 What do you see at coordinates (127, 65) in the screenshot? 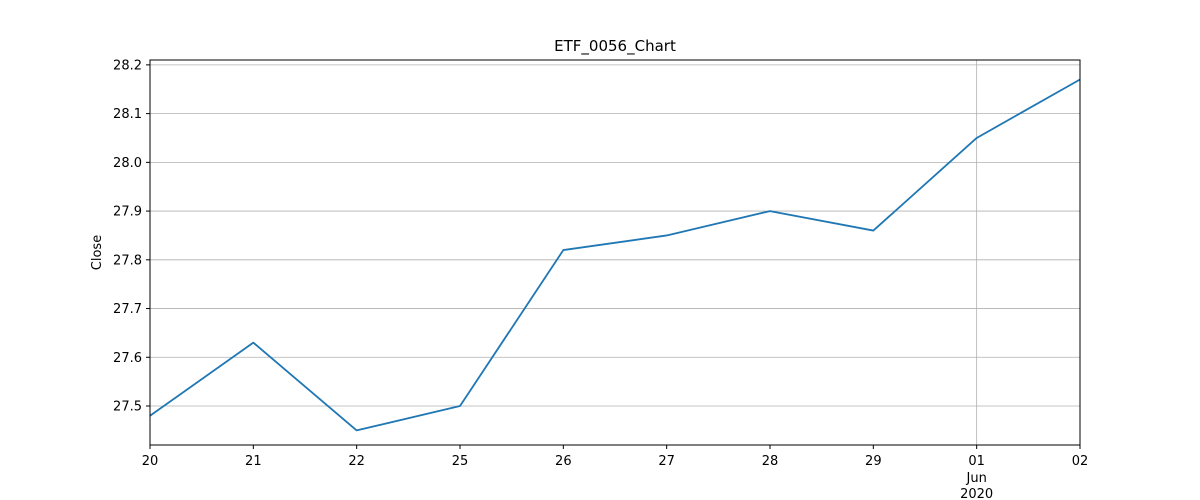
I see `y-tick-label: 28.2` at bounding box center [127, 65].